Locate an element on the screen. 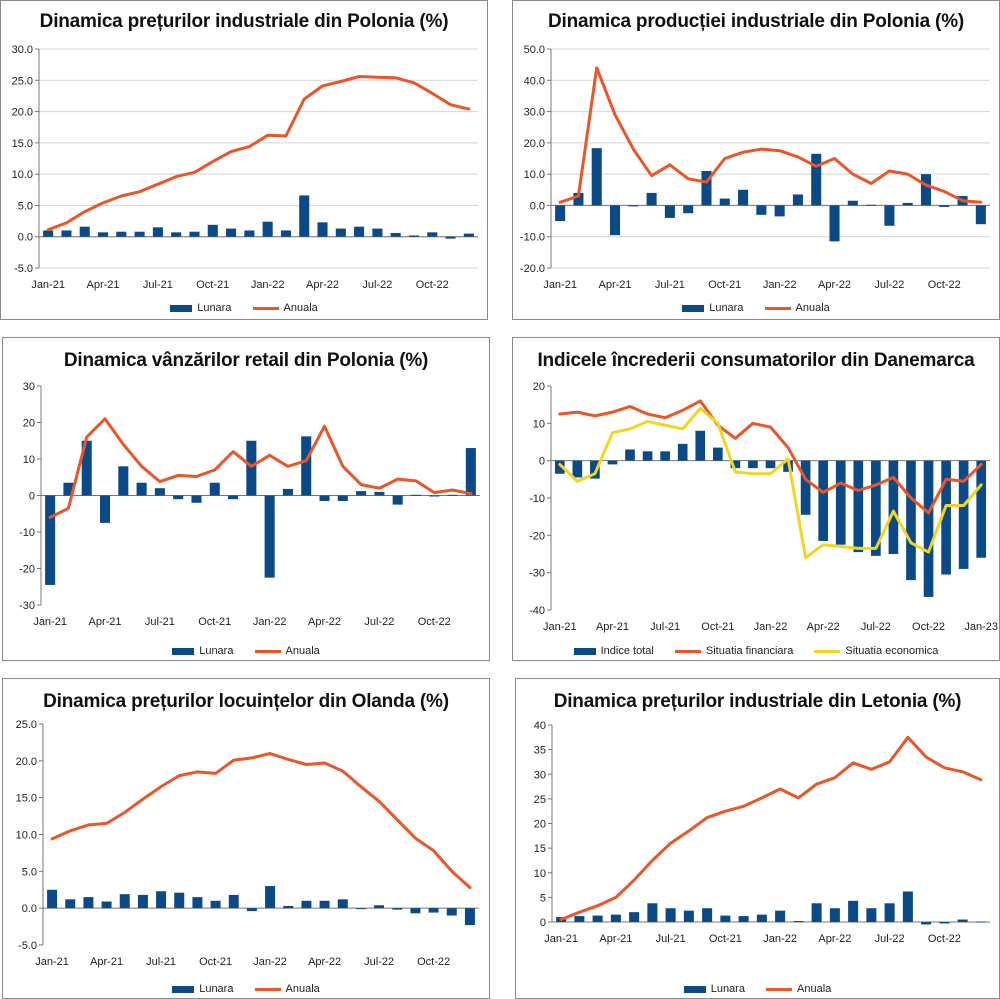 This screenshot has width=1000, height=999. y-tick-label: 20.0 is located at coordinates (22, 113).